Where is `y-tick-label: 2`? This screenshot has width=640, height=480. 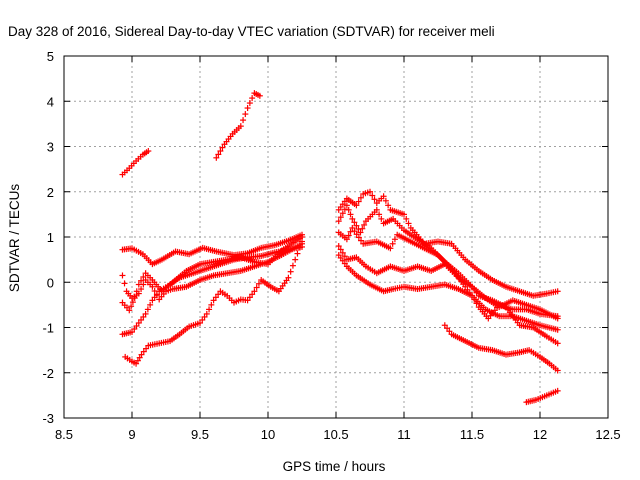 y-tick-label: 2 is located at coordinates (50, 192).